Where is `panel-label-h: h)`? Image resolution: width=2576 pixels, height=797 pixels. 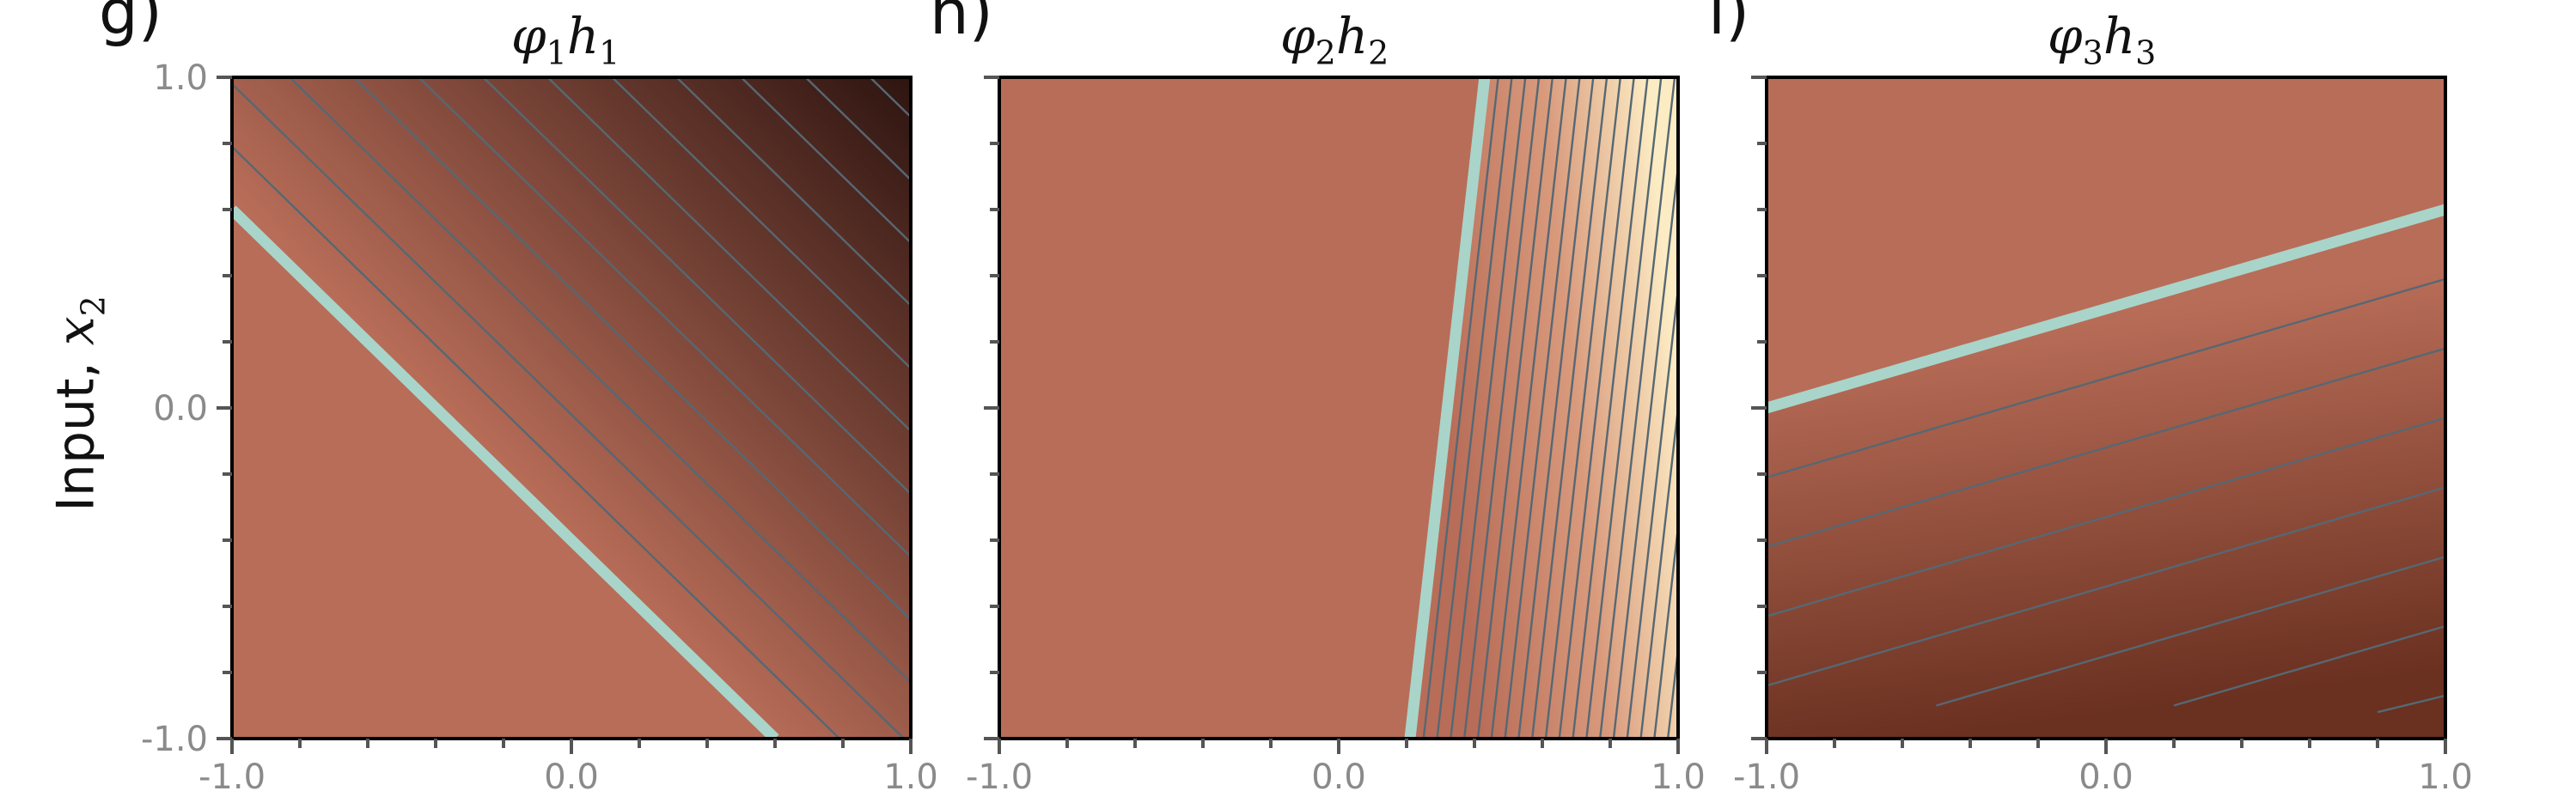
panel-label-h: h) is located at coordinates (962, 24).